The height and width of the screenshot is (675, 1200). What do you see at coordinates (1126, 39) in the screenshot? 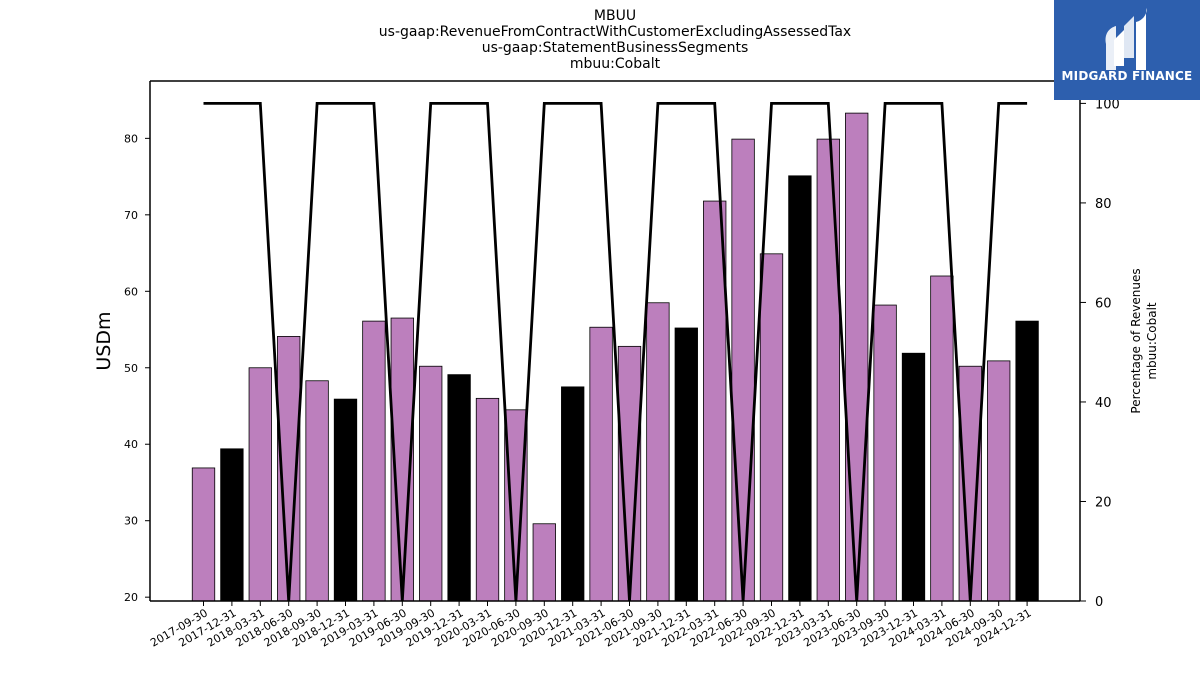
I see `logo-mark-icon` at bounding box center [1126, 39].